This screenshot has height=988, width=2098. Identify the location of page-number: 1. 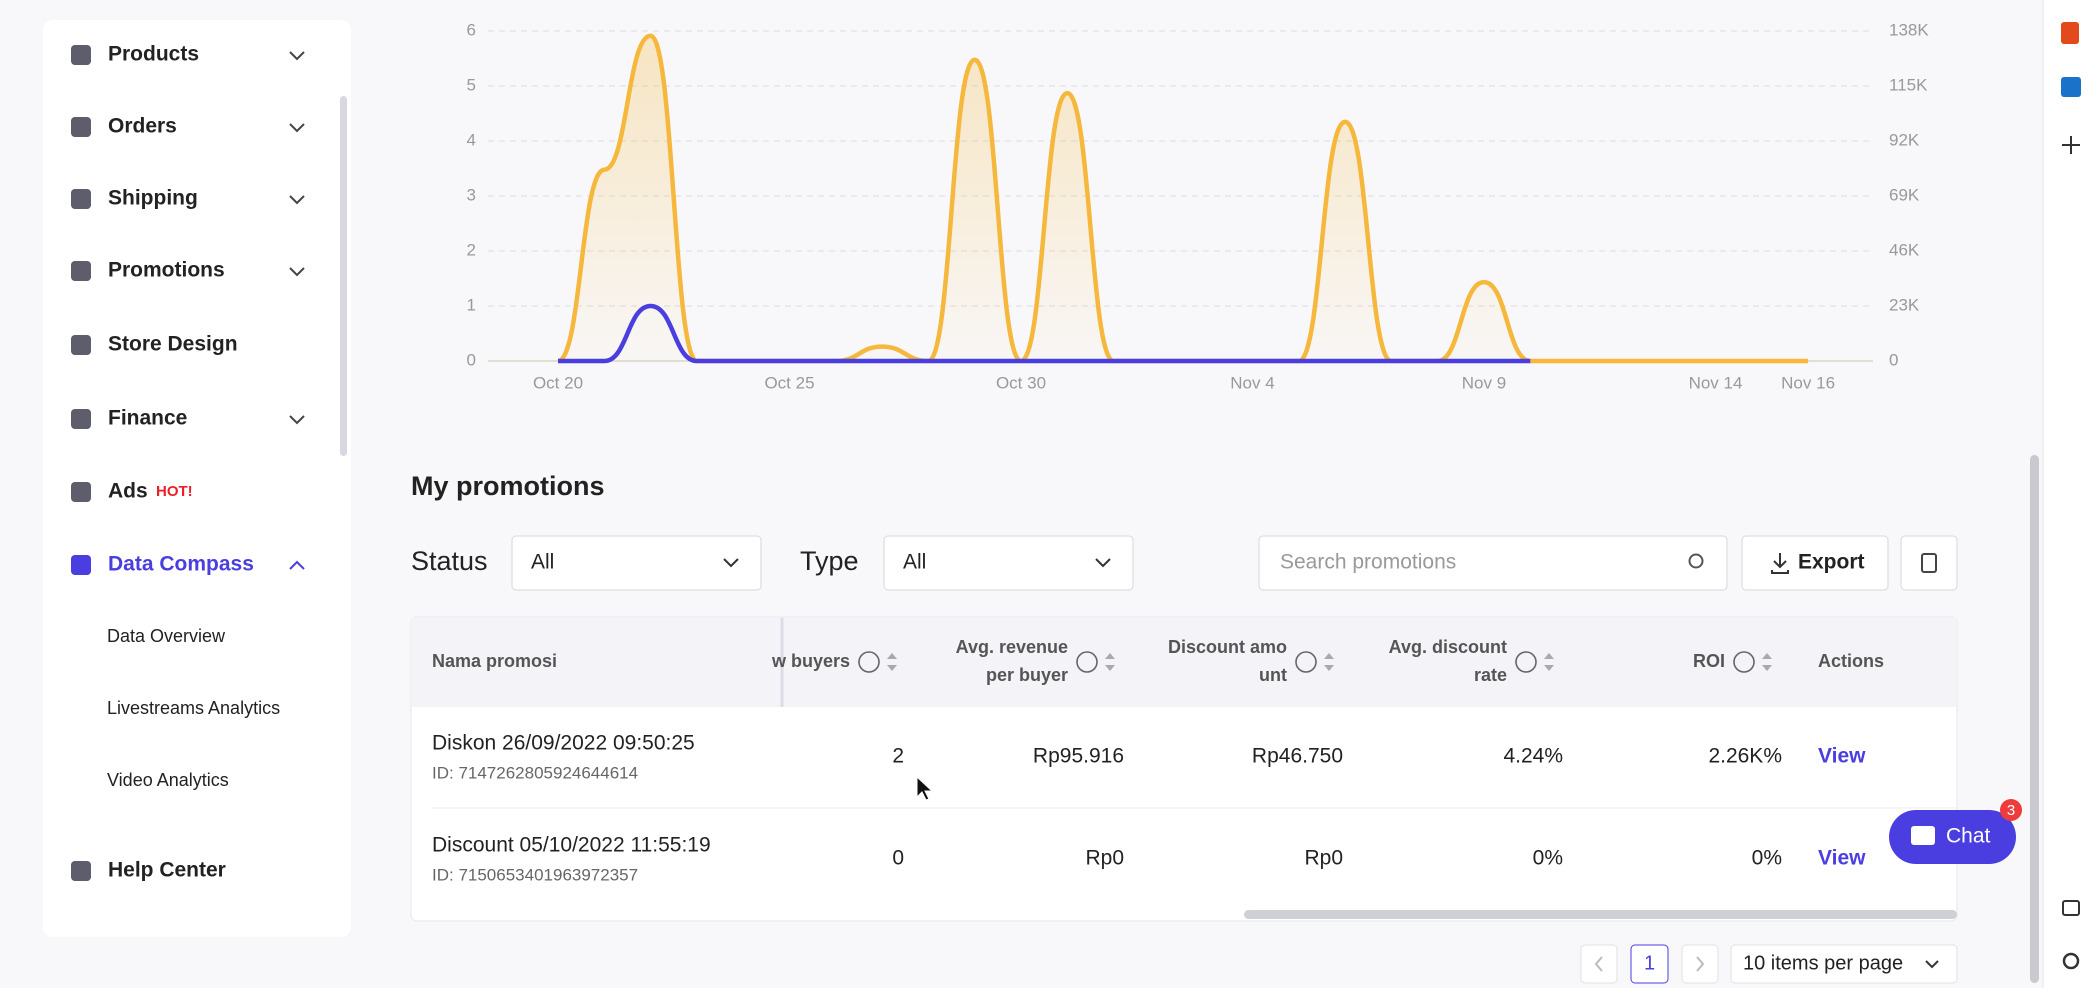
(1649, 963).